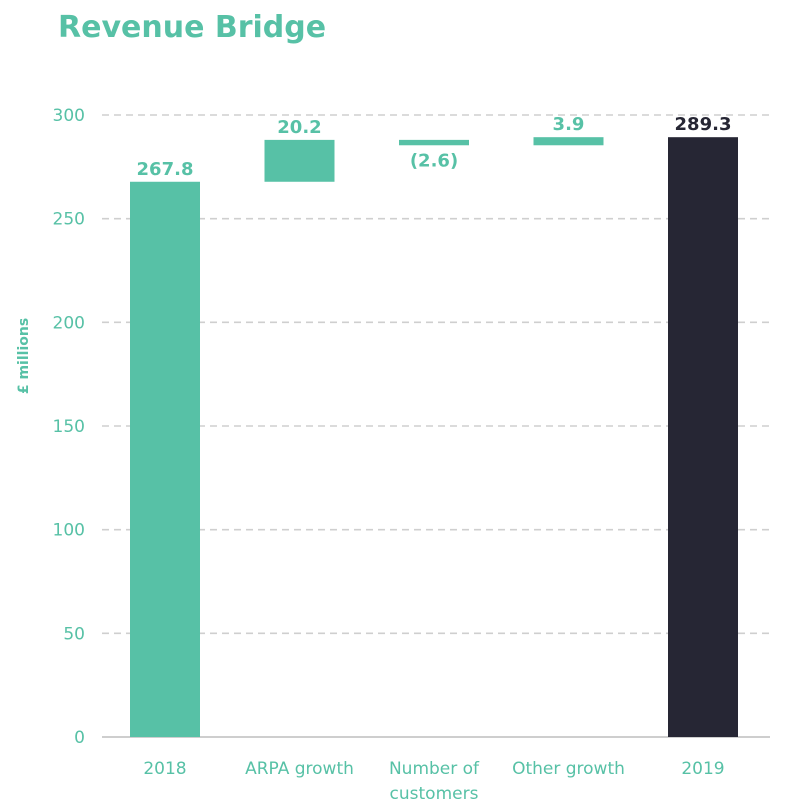  I want to click on data-label: 289.3, so click(703, 124).